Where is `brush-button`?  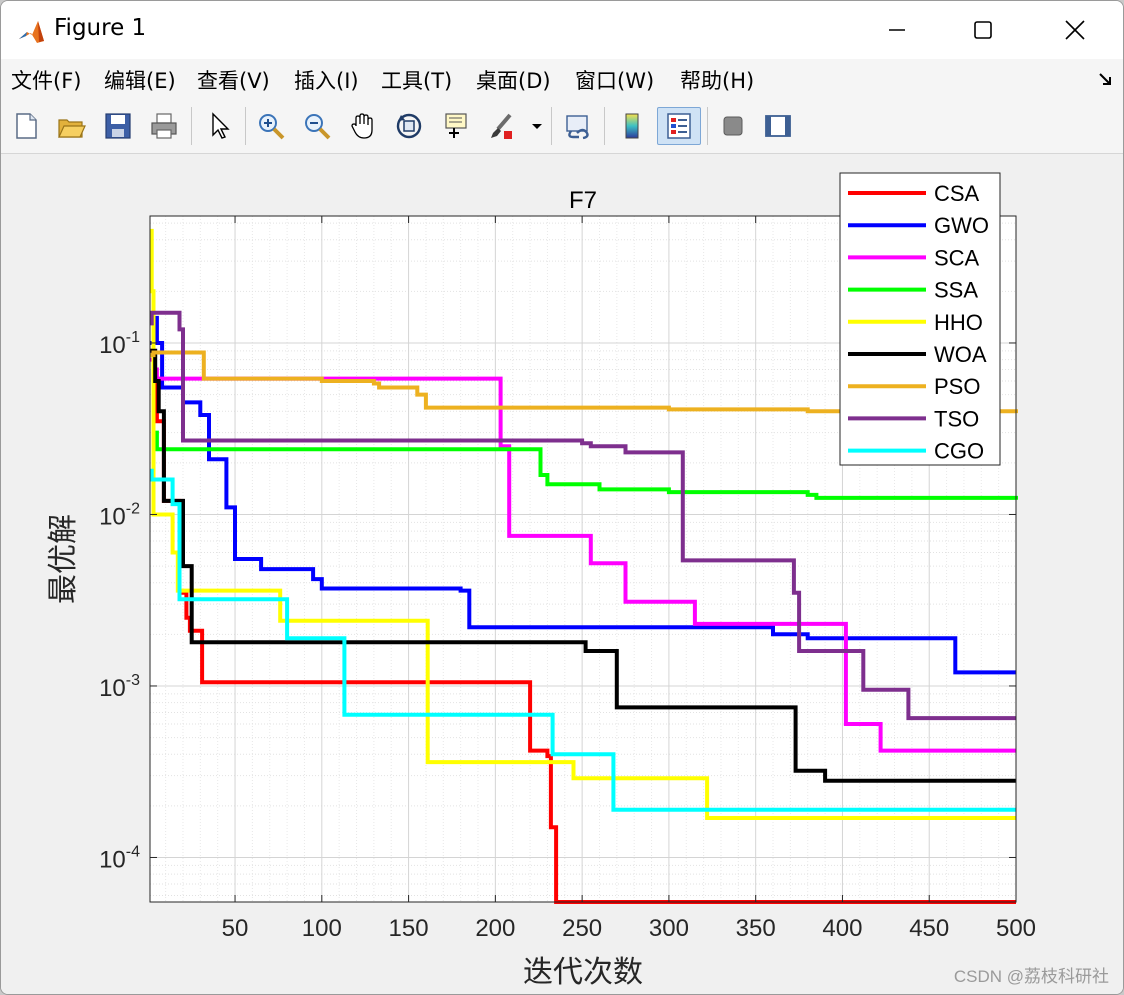 brush-button is located at coordinates (501, 126).